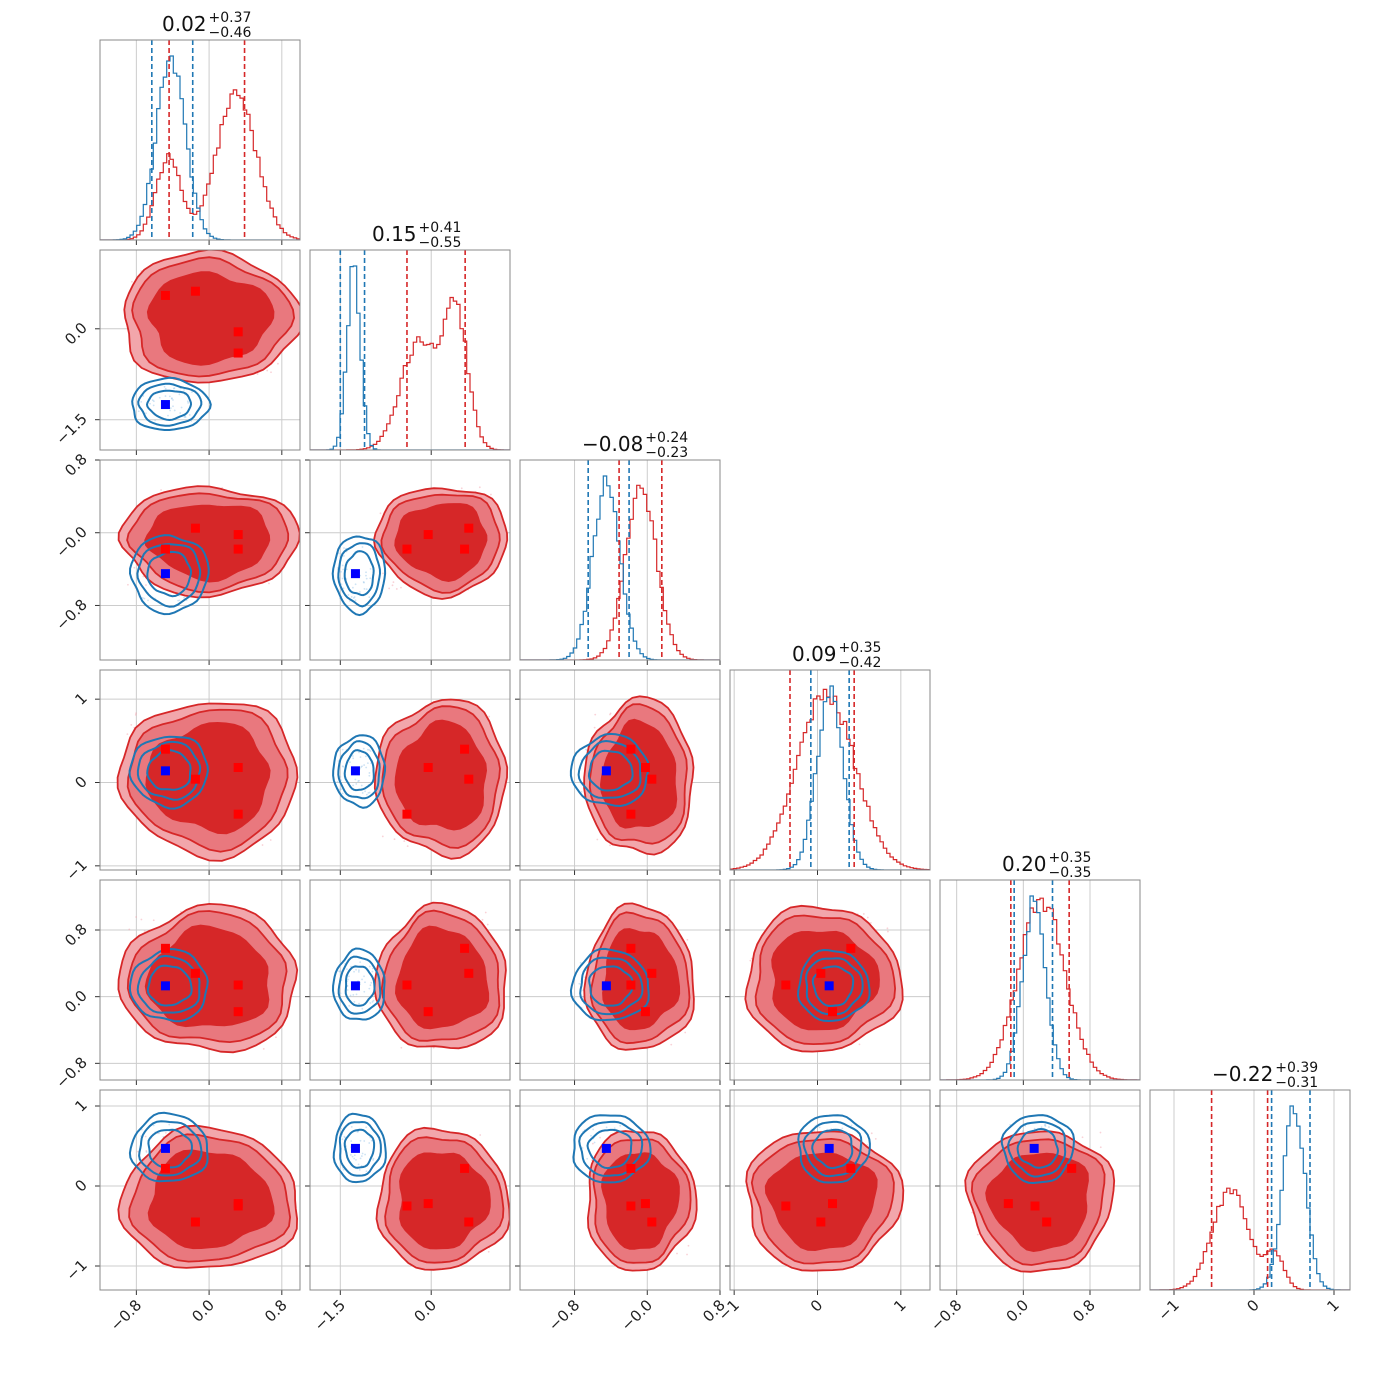  I want to click on pair-panel, so click(828, 982).